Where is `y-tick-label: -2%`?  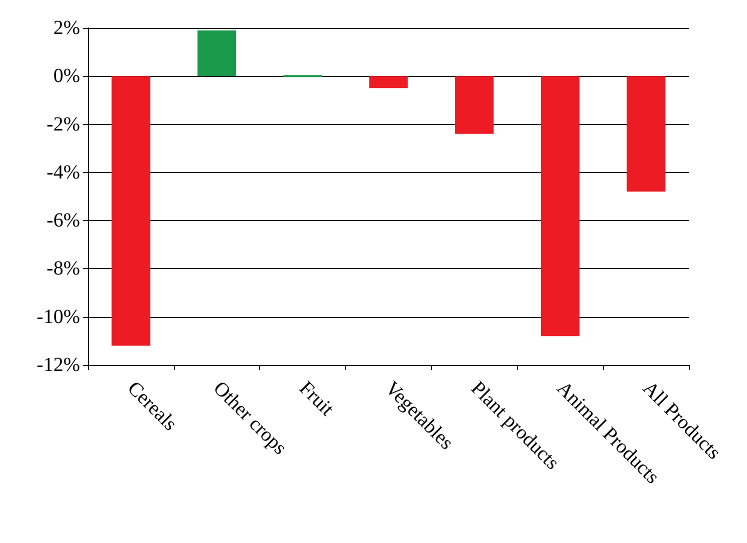
y-tick-label: -2% is located at coordinates (63, 124).